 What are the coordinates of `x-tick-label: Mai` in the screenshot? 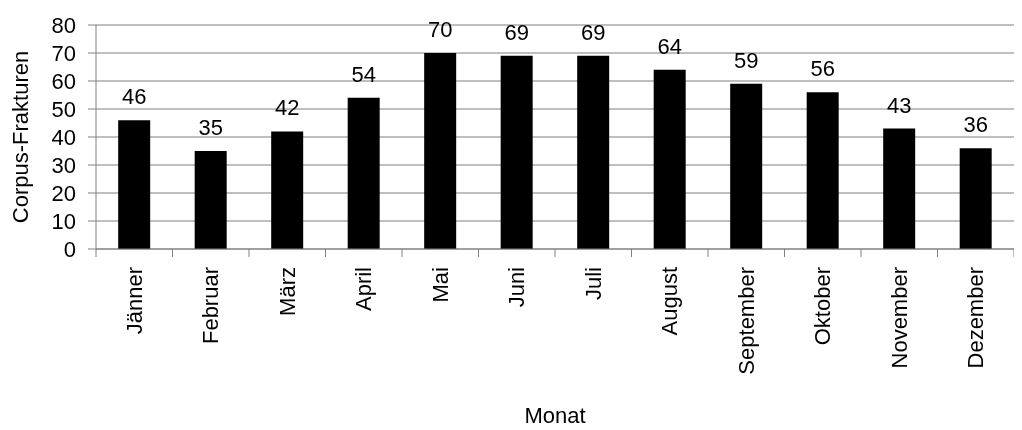 It's located at (440, 285).